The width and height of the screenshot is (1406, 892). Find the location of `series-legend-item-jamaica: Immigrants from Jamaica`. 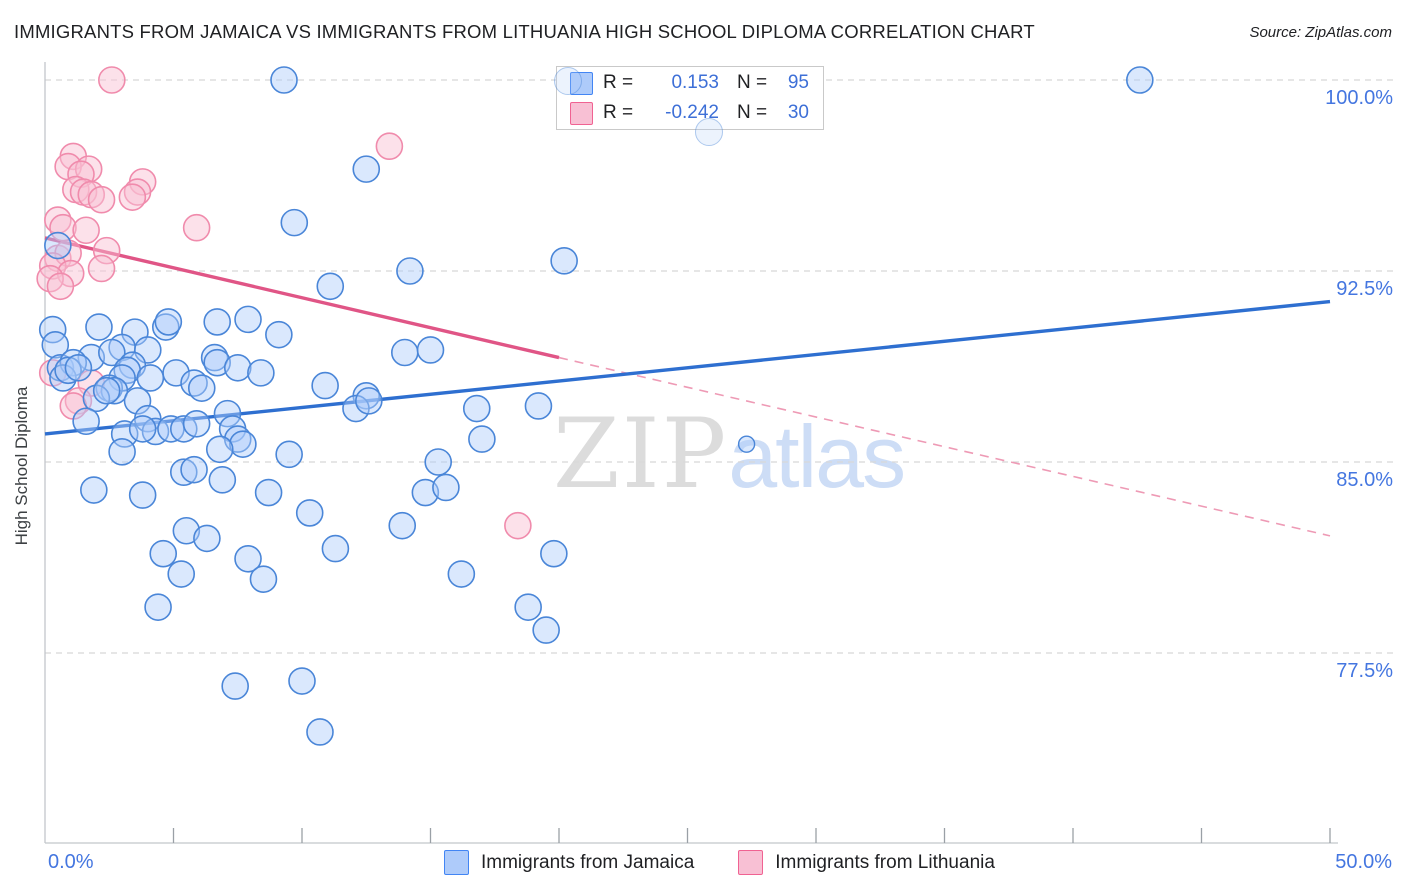

series-legend-item-jamaica: Immigrants from Jamaica is located at coordinates (569, 862).